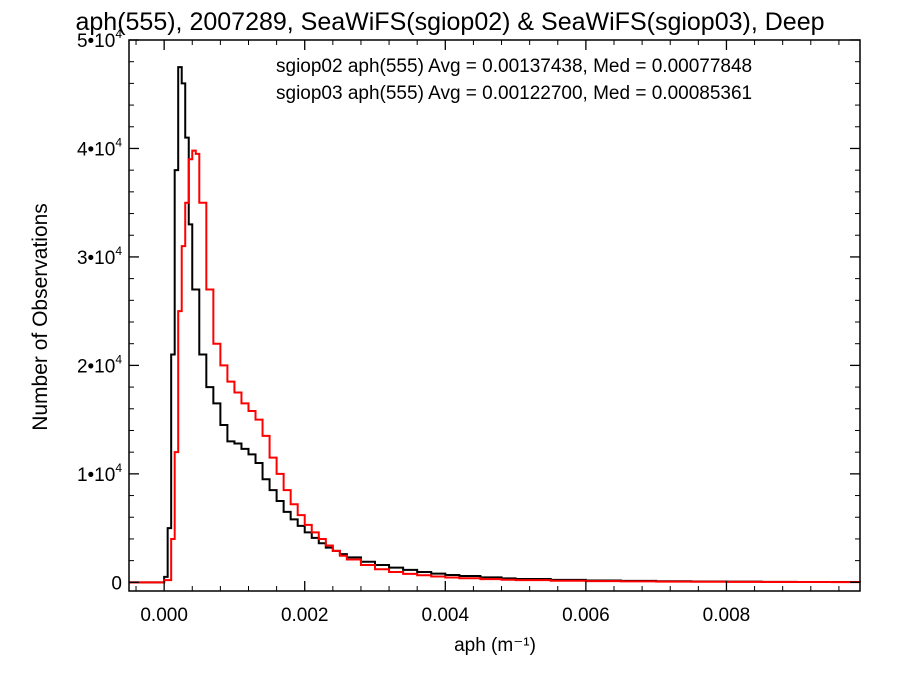 Image resolution: width=900 pixels, height=675 pixels. I want to click on y-tick-label: 5•104, so click(99, 39).